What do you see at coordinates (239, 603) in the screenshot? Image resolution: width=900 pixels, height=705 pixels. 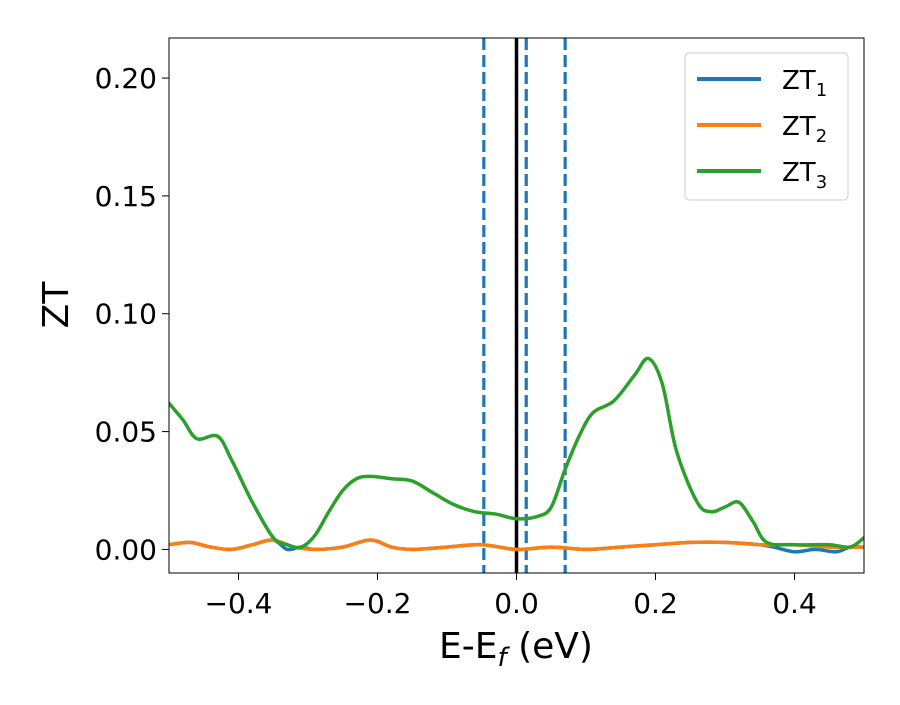 I see `x-tick-label-0: −0.4` at bounding box center [239, 603].